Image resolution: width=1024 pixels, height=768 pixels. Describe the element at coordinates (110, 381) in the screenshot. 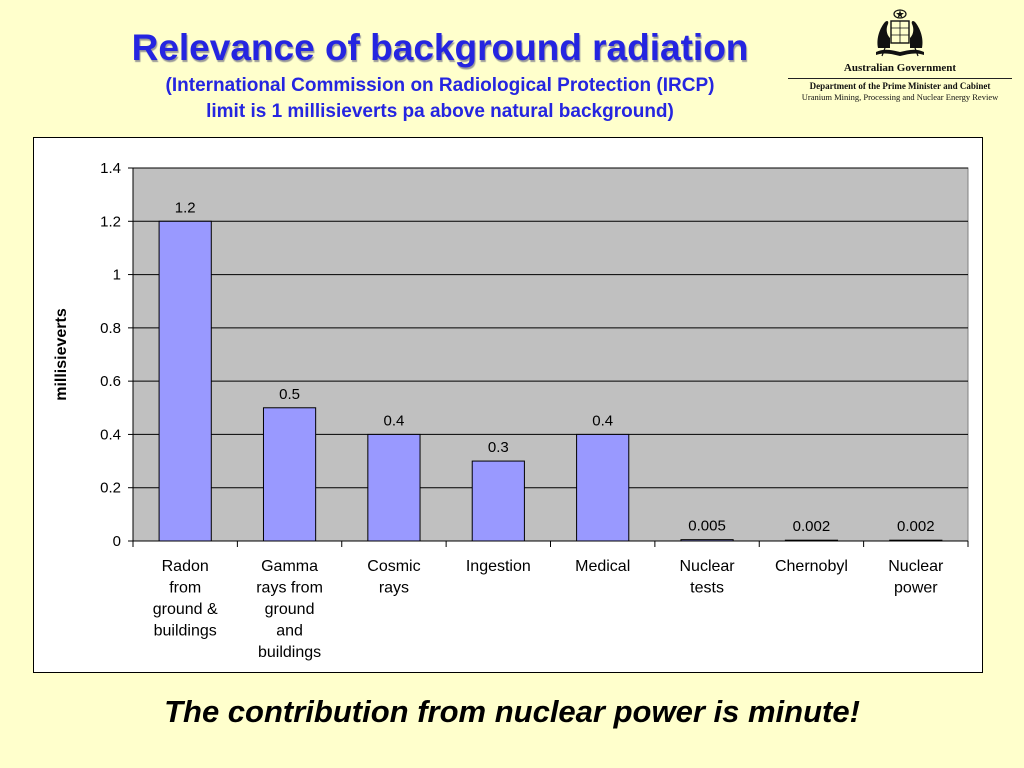

I see `y-tick-label: 0.6` at that location.